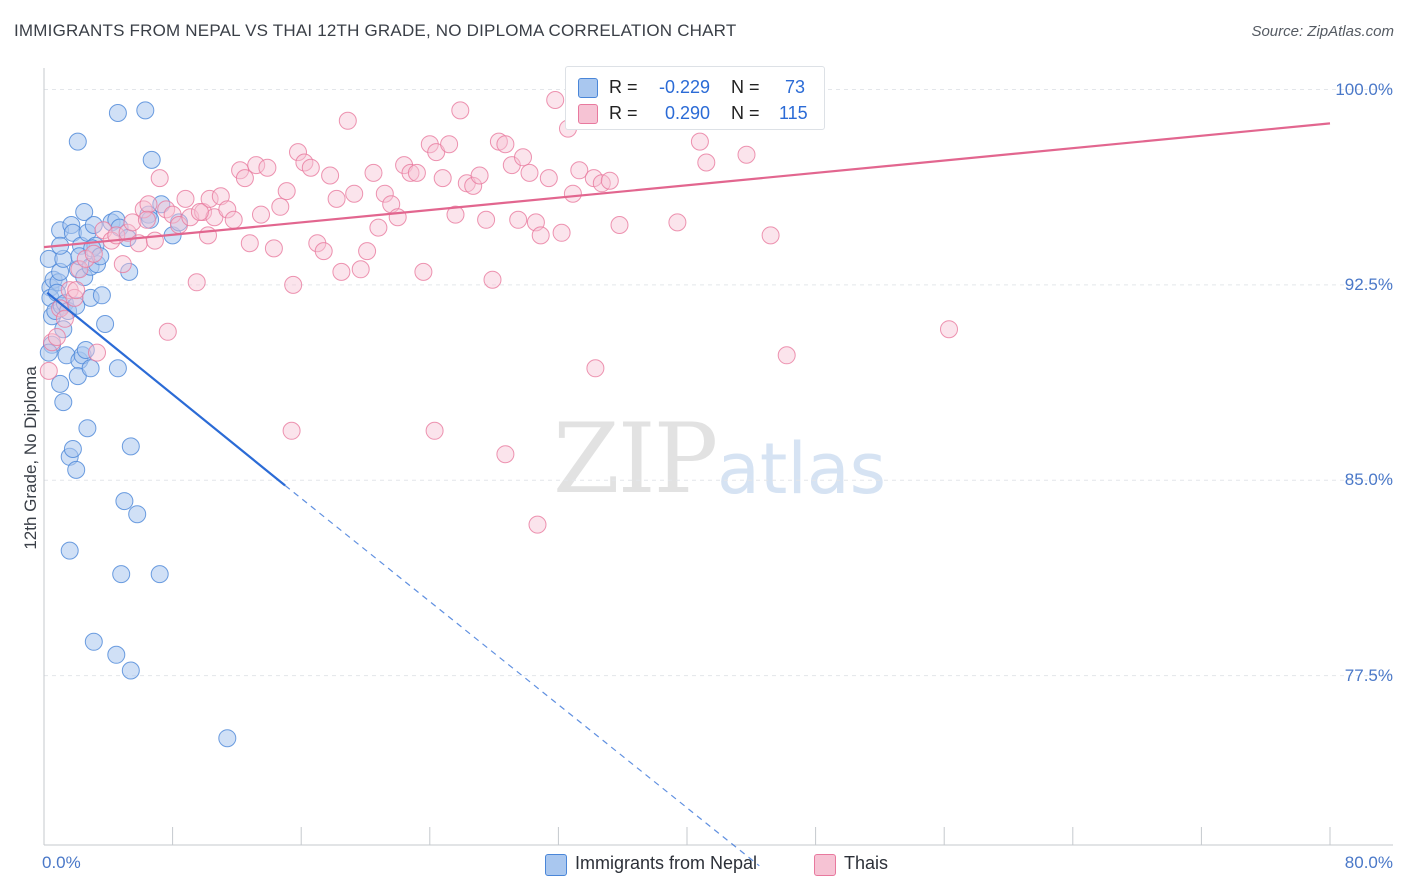  I want to click on correlation-stats-box: R = -0.229 N = 73 R = 0.290 N = 115, so click(695, 98).